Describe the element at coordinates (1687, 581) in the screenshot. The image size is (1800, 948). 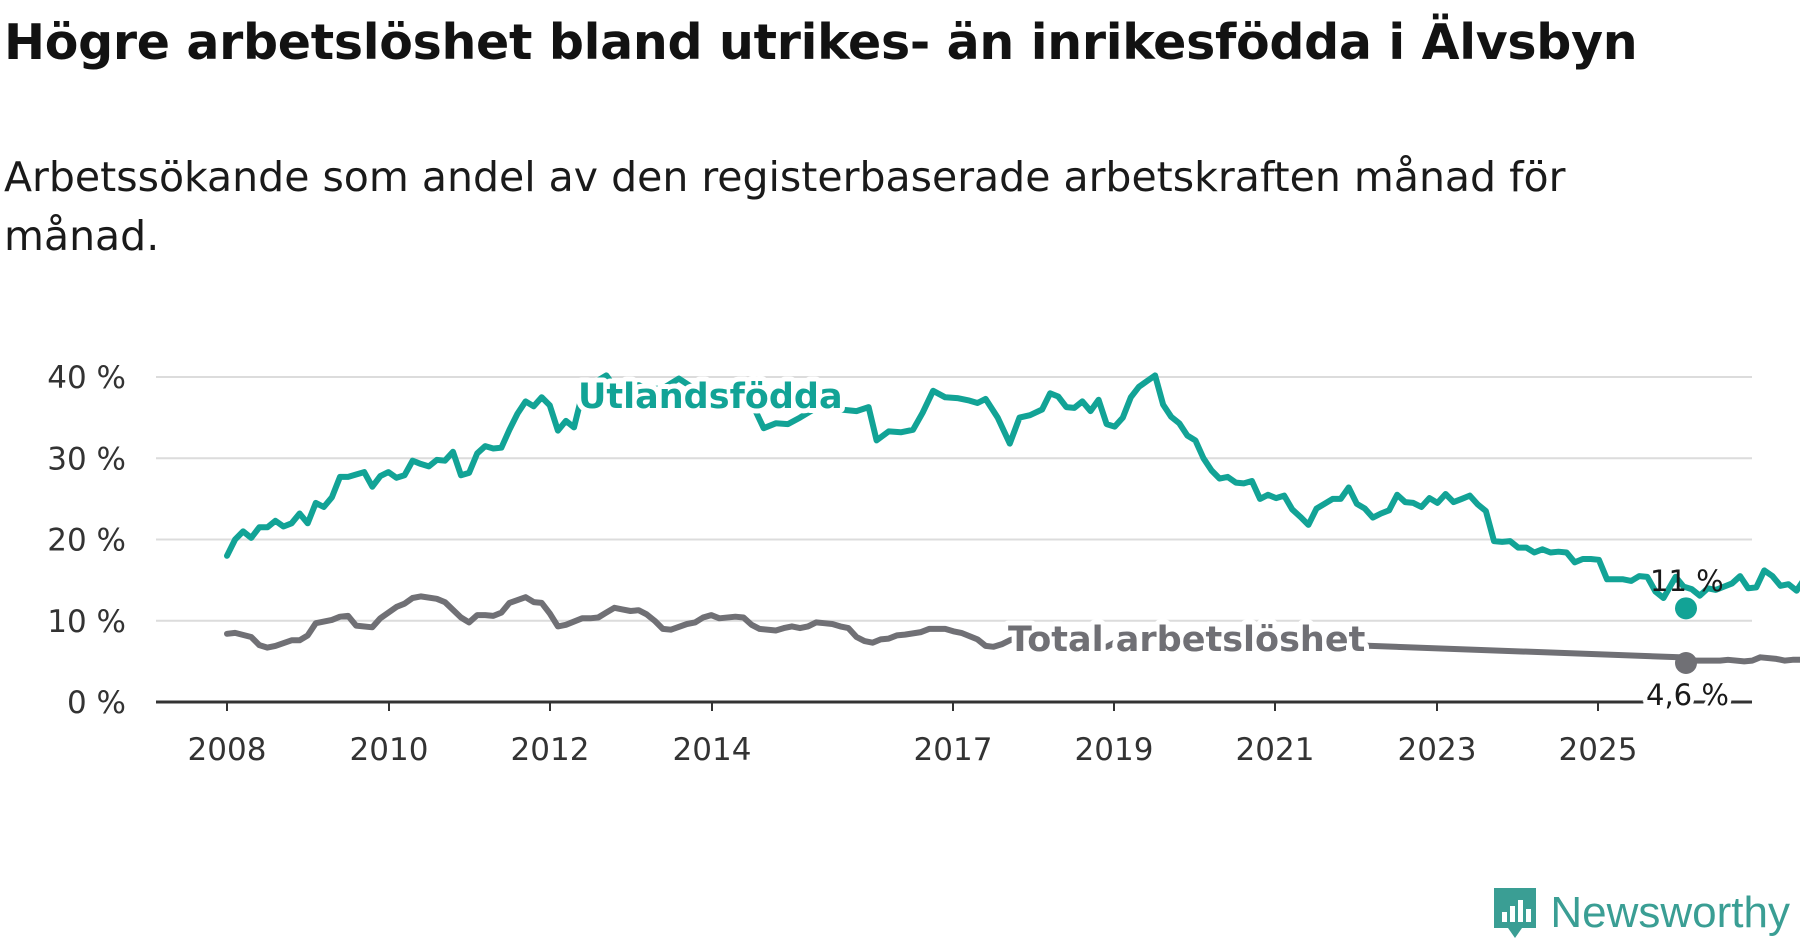
I see `end-label-utlandsfodda: 11 %` at that location.